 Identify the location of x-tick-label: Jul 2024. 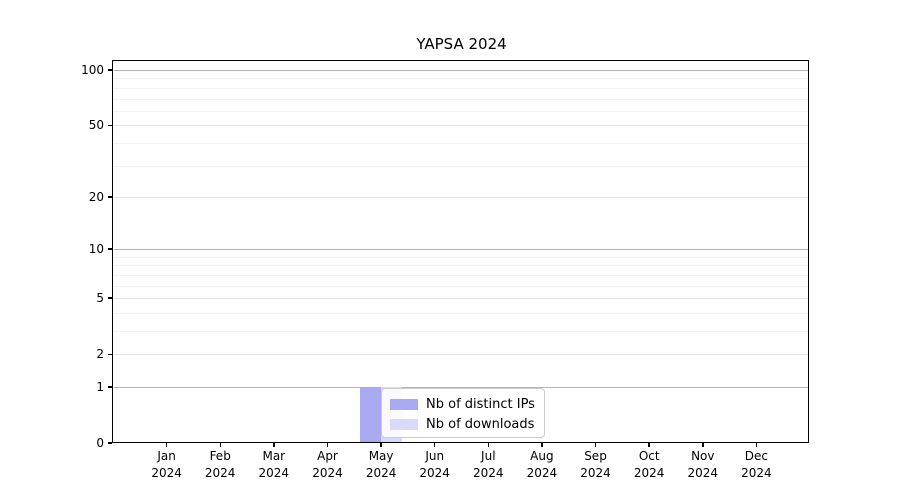
(488, 465).